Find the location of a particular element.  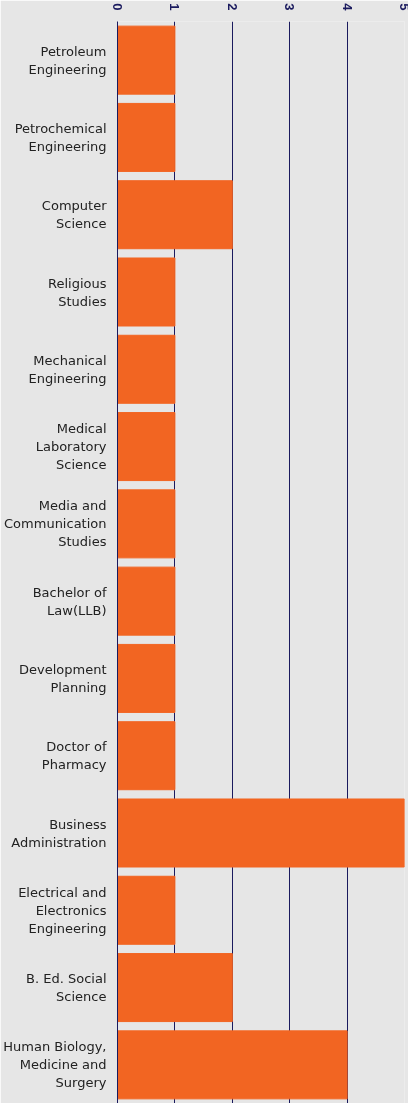

y-tick-label: Electrical and Electronics Engineering is located at coordinates (62, 910).